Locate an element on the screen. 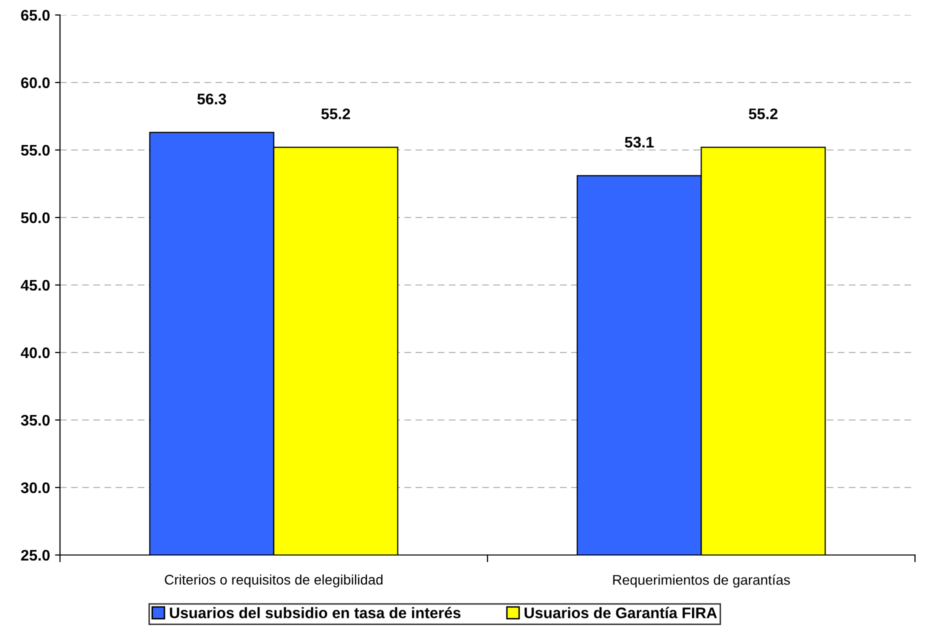  x-tick-label: Requerimientos de garantías is located at coordinates (701, 581).